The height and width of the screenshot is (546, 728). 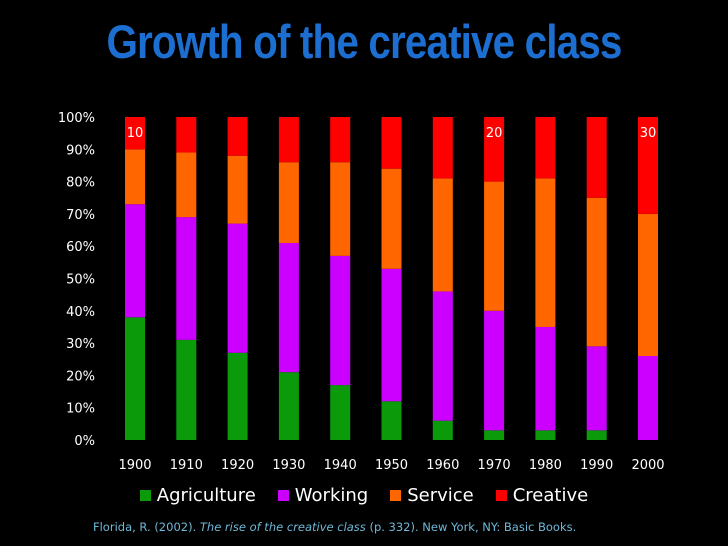 I want to click on bar-service-1940, so click(x=340, y=209).